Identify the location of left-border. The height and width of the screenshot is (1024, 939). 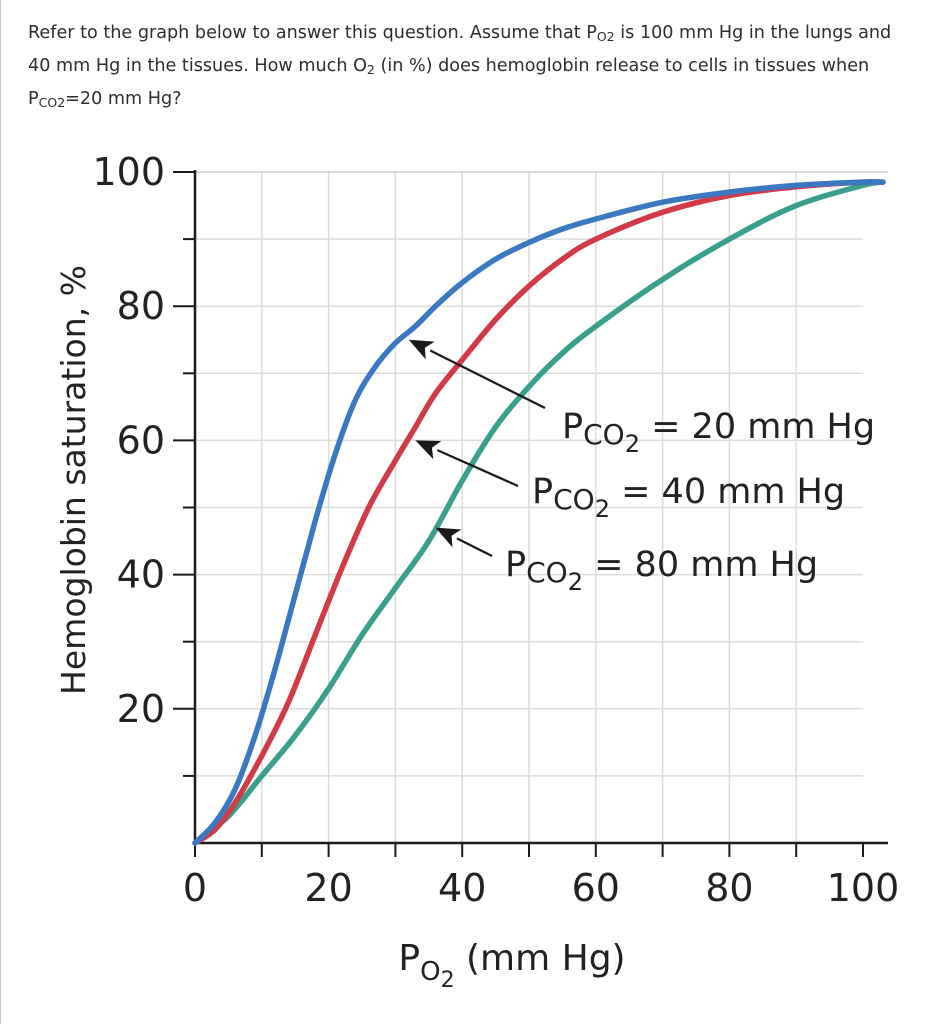
(0, 512).